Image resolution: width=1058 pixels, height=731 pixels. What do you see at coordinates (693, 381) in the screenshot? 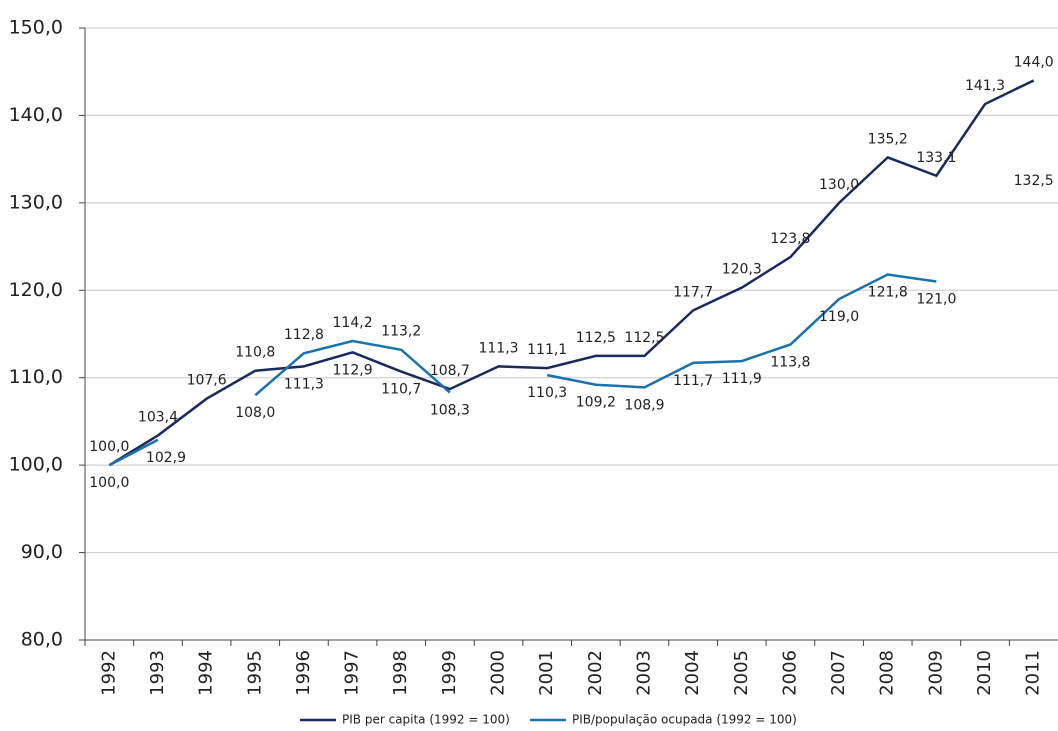
I see `value-label: 111,7` at bounding box center [693, 381].